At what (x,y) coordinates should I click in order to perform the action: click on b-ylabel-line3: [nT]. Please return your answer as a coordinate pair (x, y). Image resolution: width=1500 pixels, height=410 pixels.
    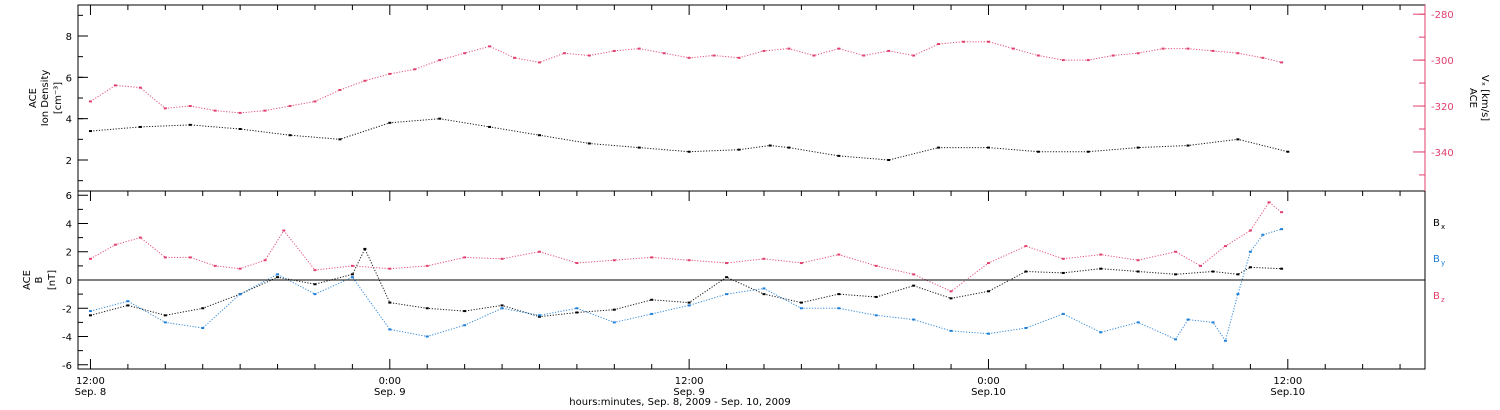
    Looking at the image, I should click on (52, 280).